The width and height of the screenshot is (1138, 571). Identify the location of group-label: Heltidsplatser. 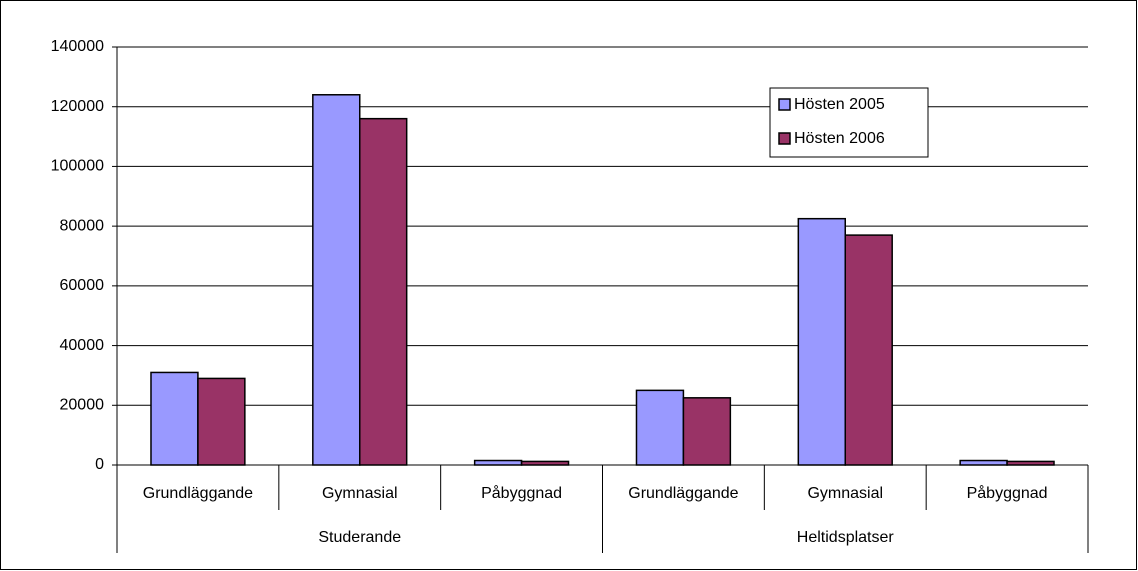
(846, 537).